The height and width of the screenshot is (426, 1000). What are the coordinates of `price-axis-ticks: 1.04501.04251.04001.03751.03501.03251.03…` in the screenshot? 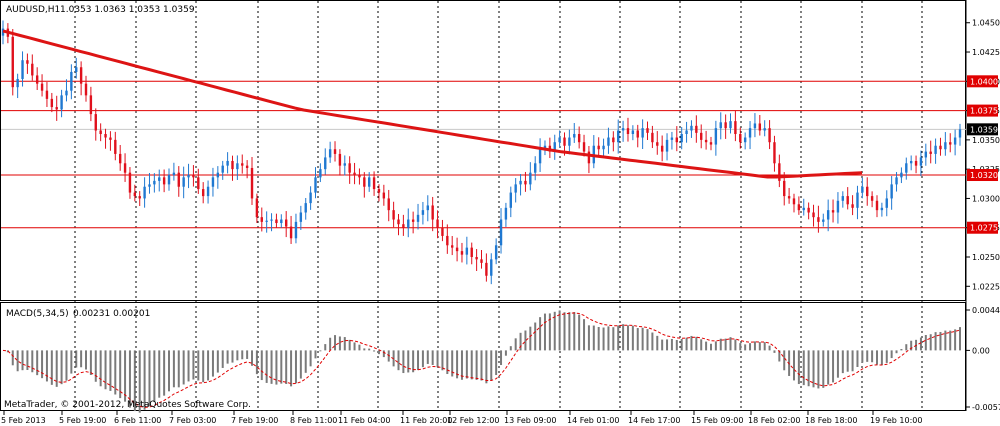 It's located at (983, 155).